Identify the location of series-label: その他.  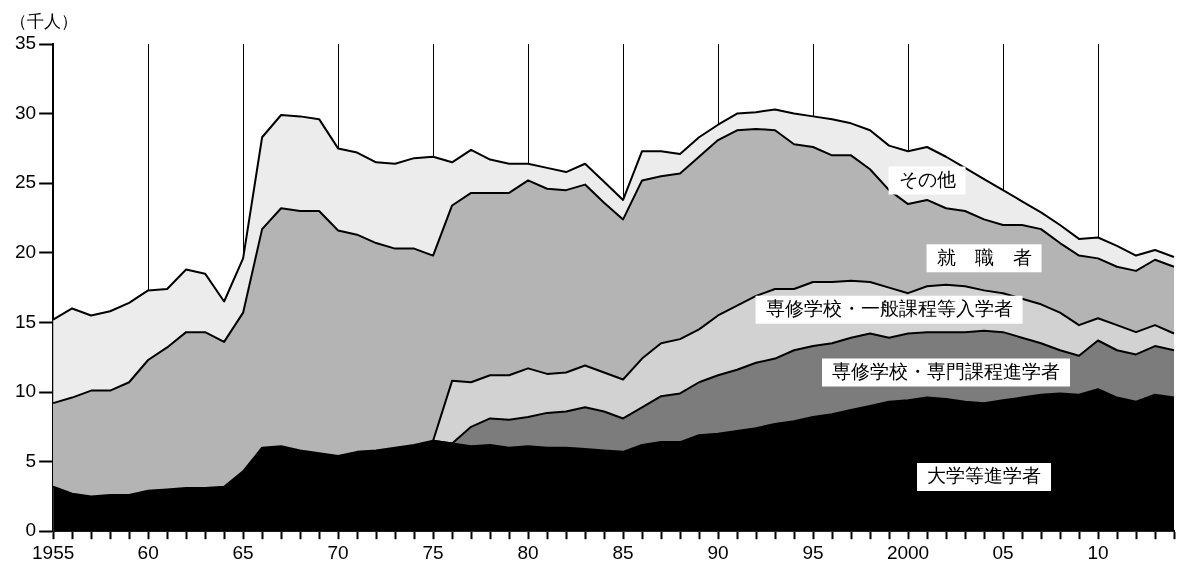
(927, 179).